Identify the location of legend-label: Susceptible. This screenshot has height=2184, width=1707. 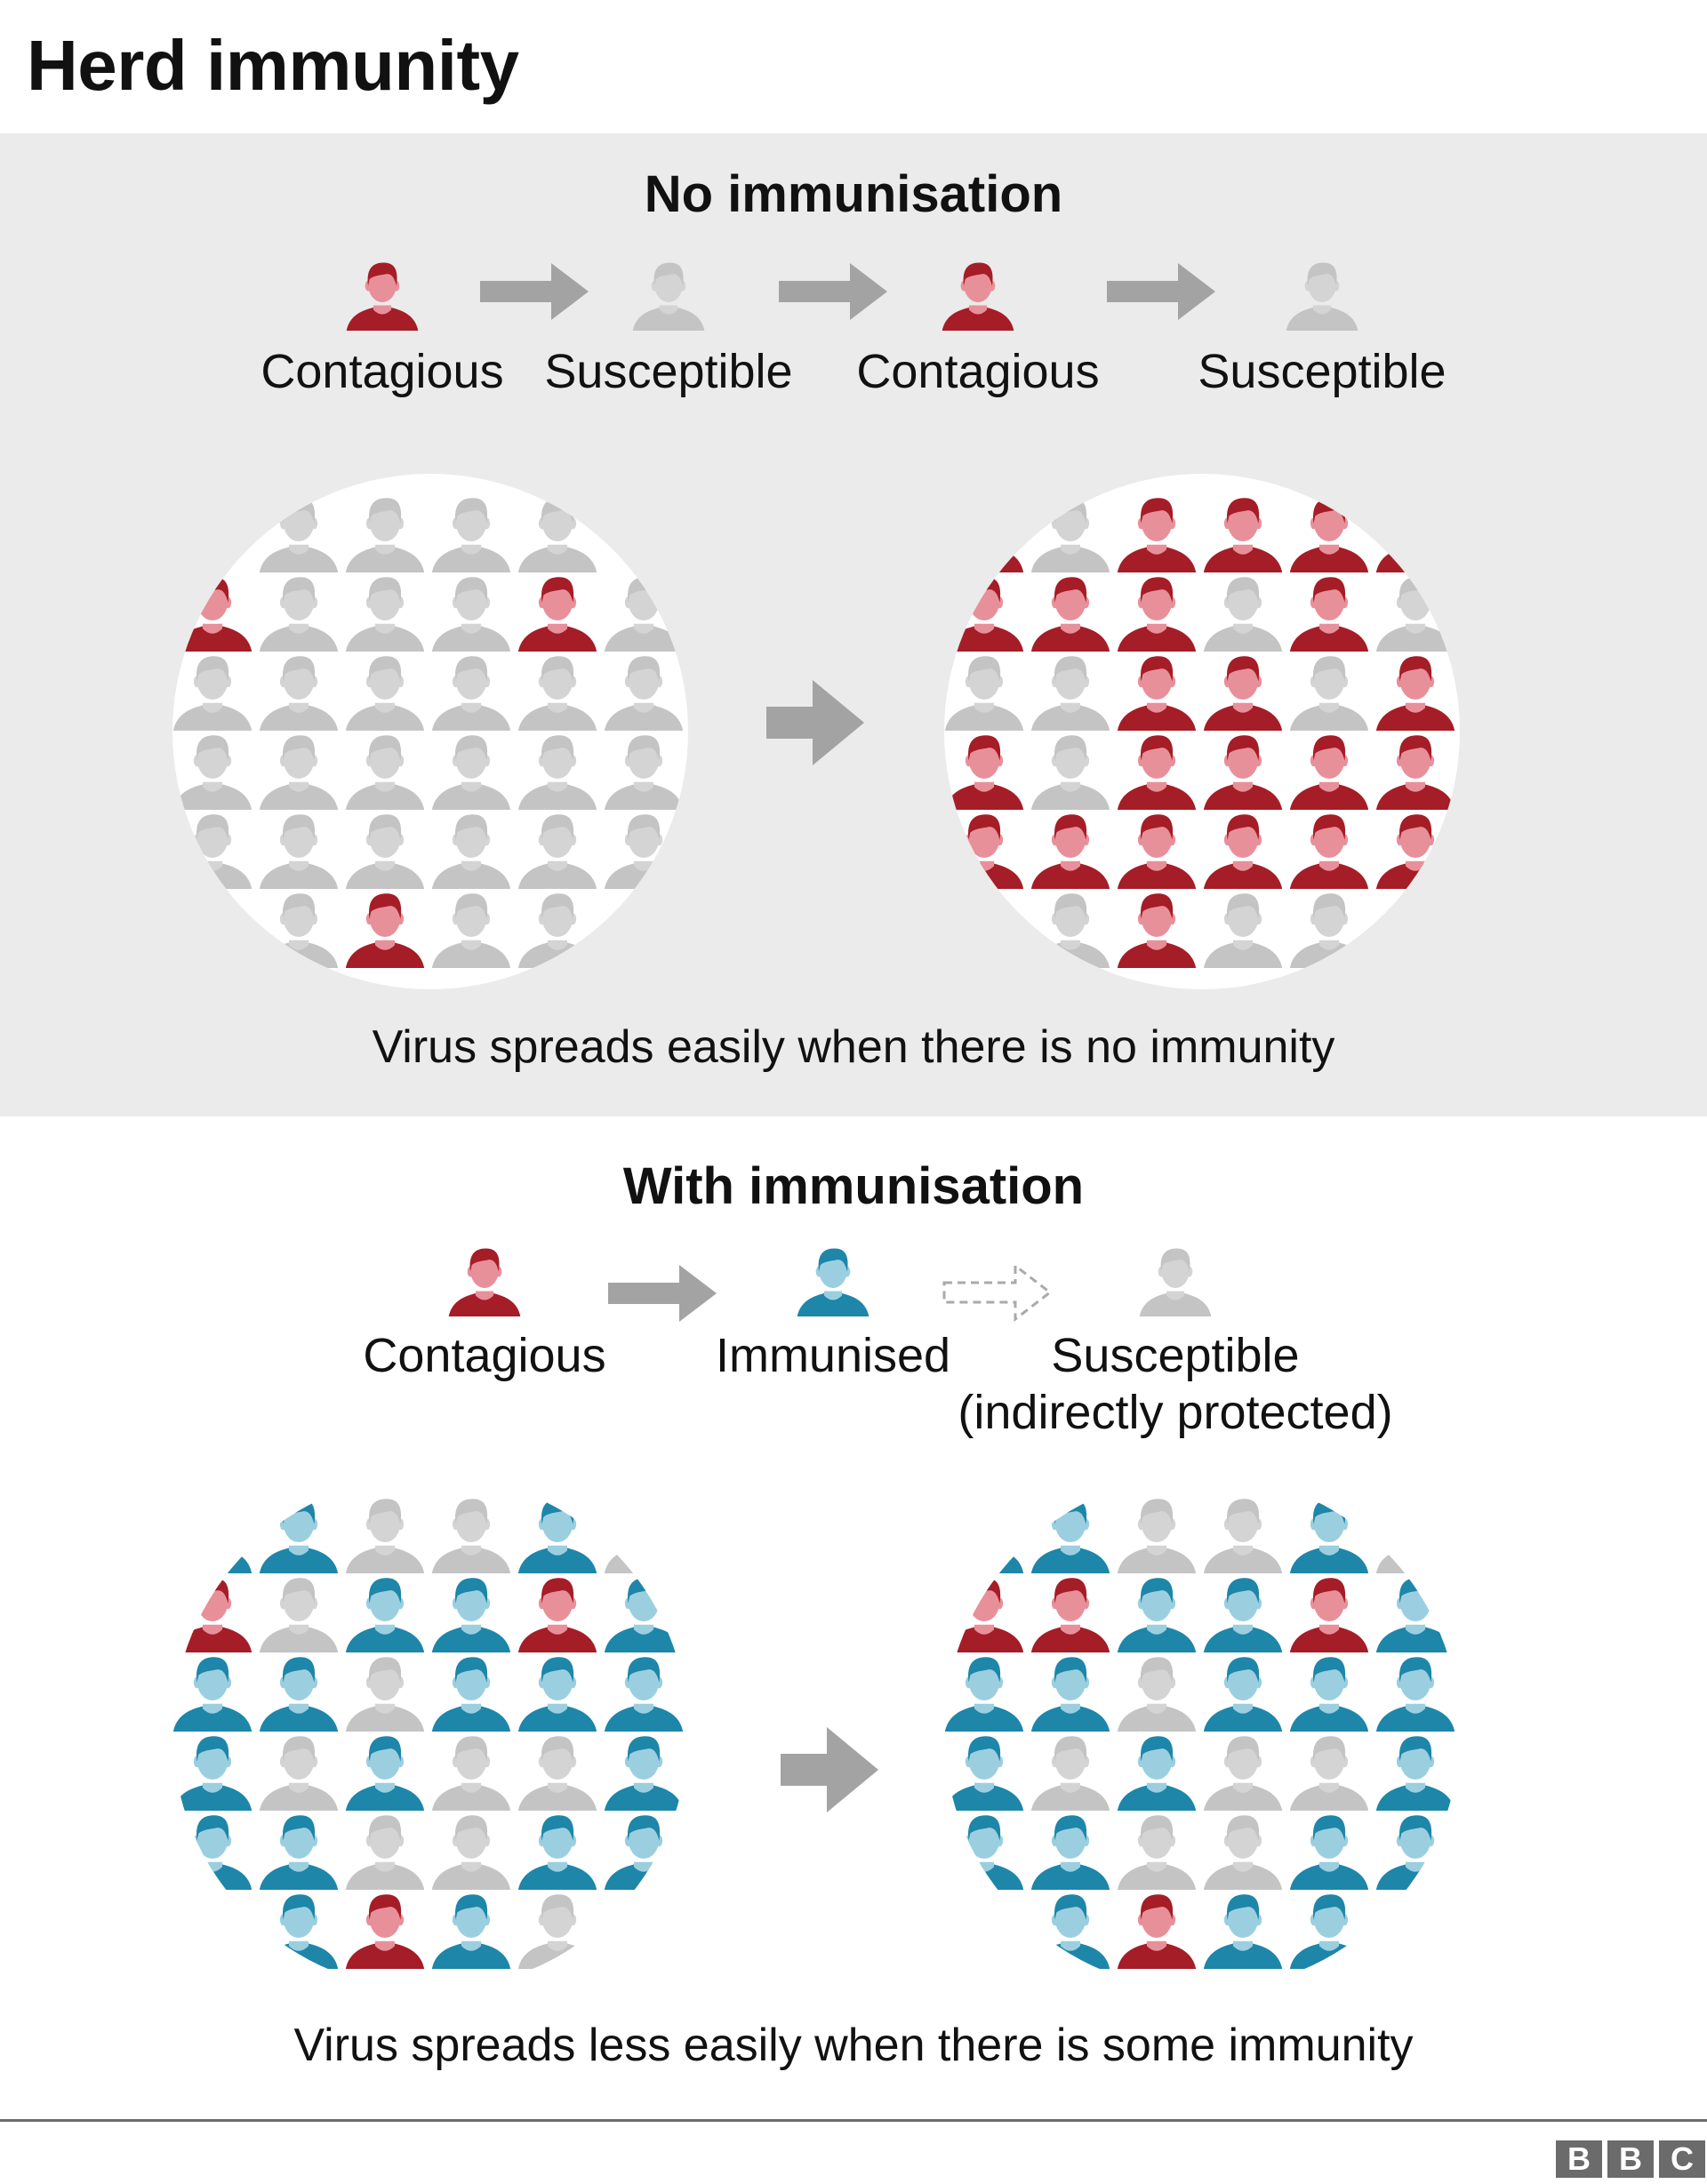
(1175, 1355).